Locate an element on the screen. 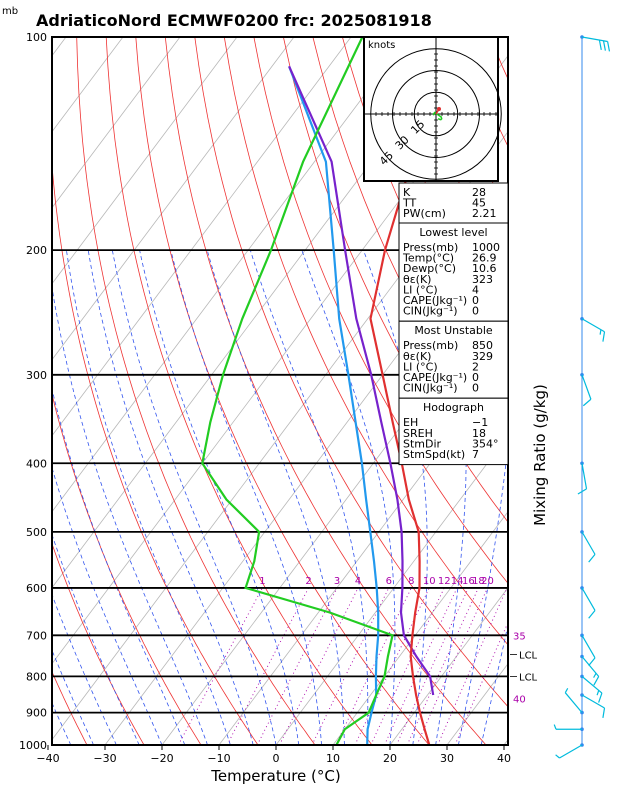 This screenshot has width=618, height=800. mixing-ratio-label: 12 is located at coordinates (444, 581).